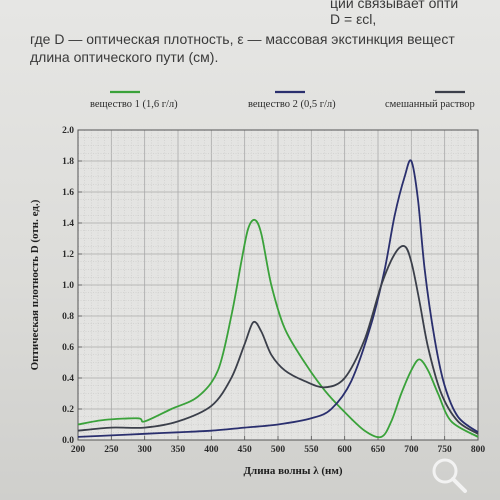  I want to click on x-tick-label: 200, so click(78, 450).